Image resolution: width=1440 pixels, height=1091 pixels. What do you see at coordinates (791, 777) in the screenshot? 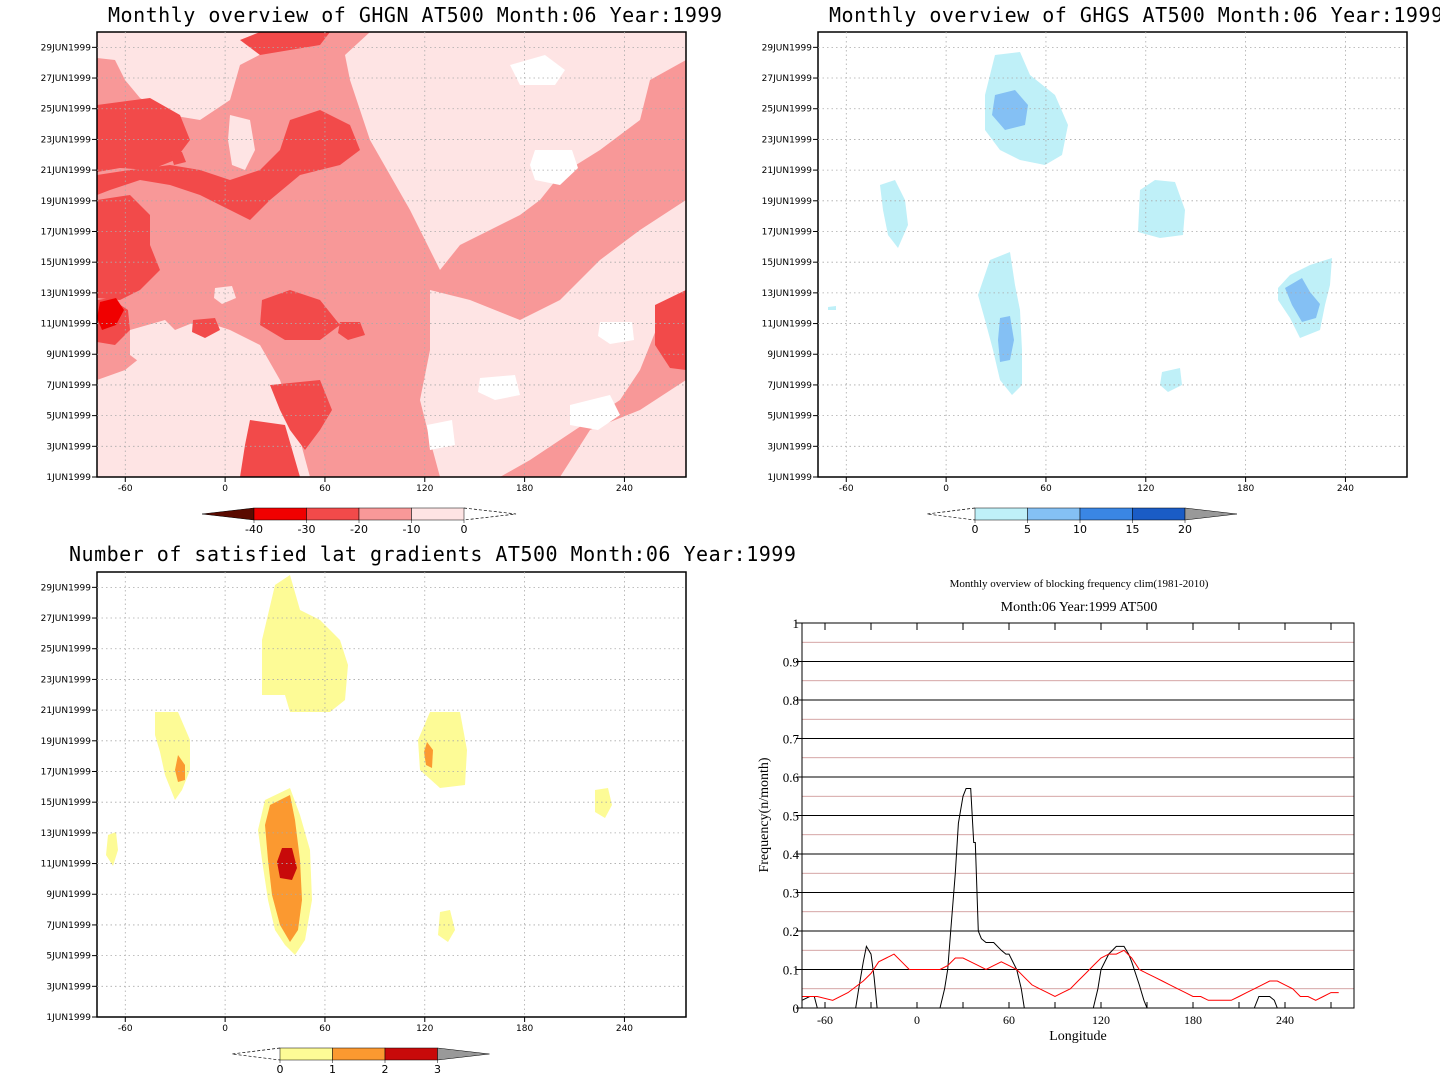
I see `freq-ytick-label: 0.6` at bounding box center [791, 777].